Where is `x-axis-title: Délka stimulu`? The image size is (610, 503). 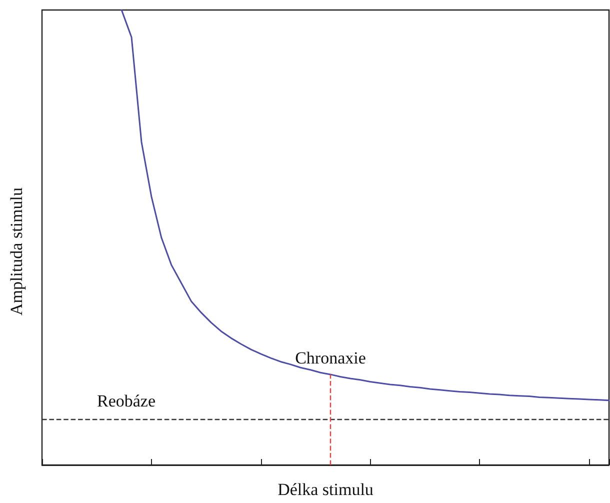
x-axis-title: Délka stimulu is located at coordinates (326, 489).